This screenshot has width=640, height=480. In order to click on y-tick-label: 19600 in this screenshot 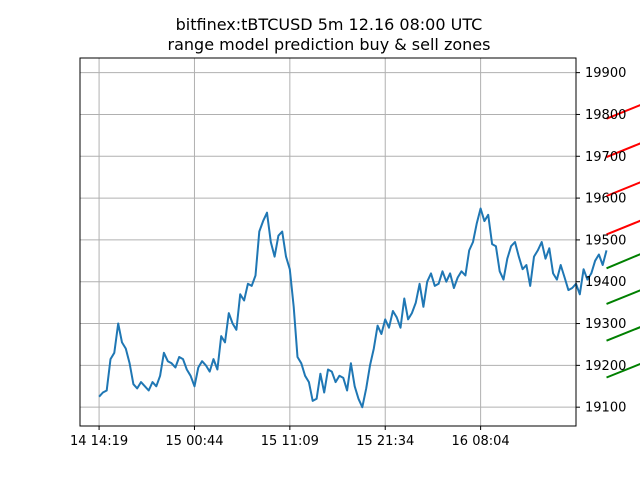, I will do `click(605, 199)`.